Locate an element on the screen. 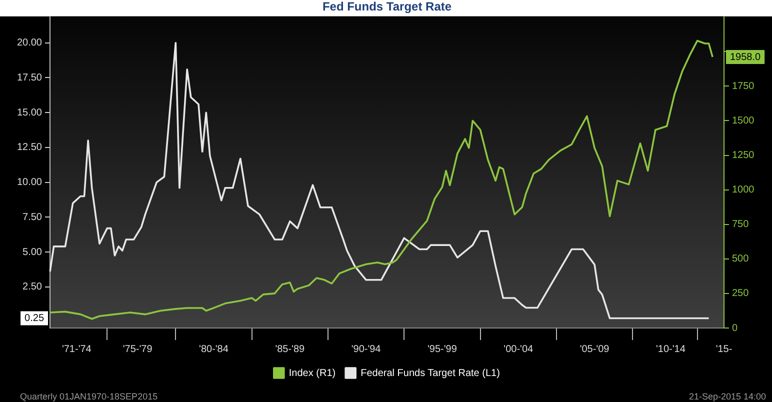 The height and width of the screenshot is (402, 772). y2-tick-label: 1250 is located at coordinates (743, 156).